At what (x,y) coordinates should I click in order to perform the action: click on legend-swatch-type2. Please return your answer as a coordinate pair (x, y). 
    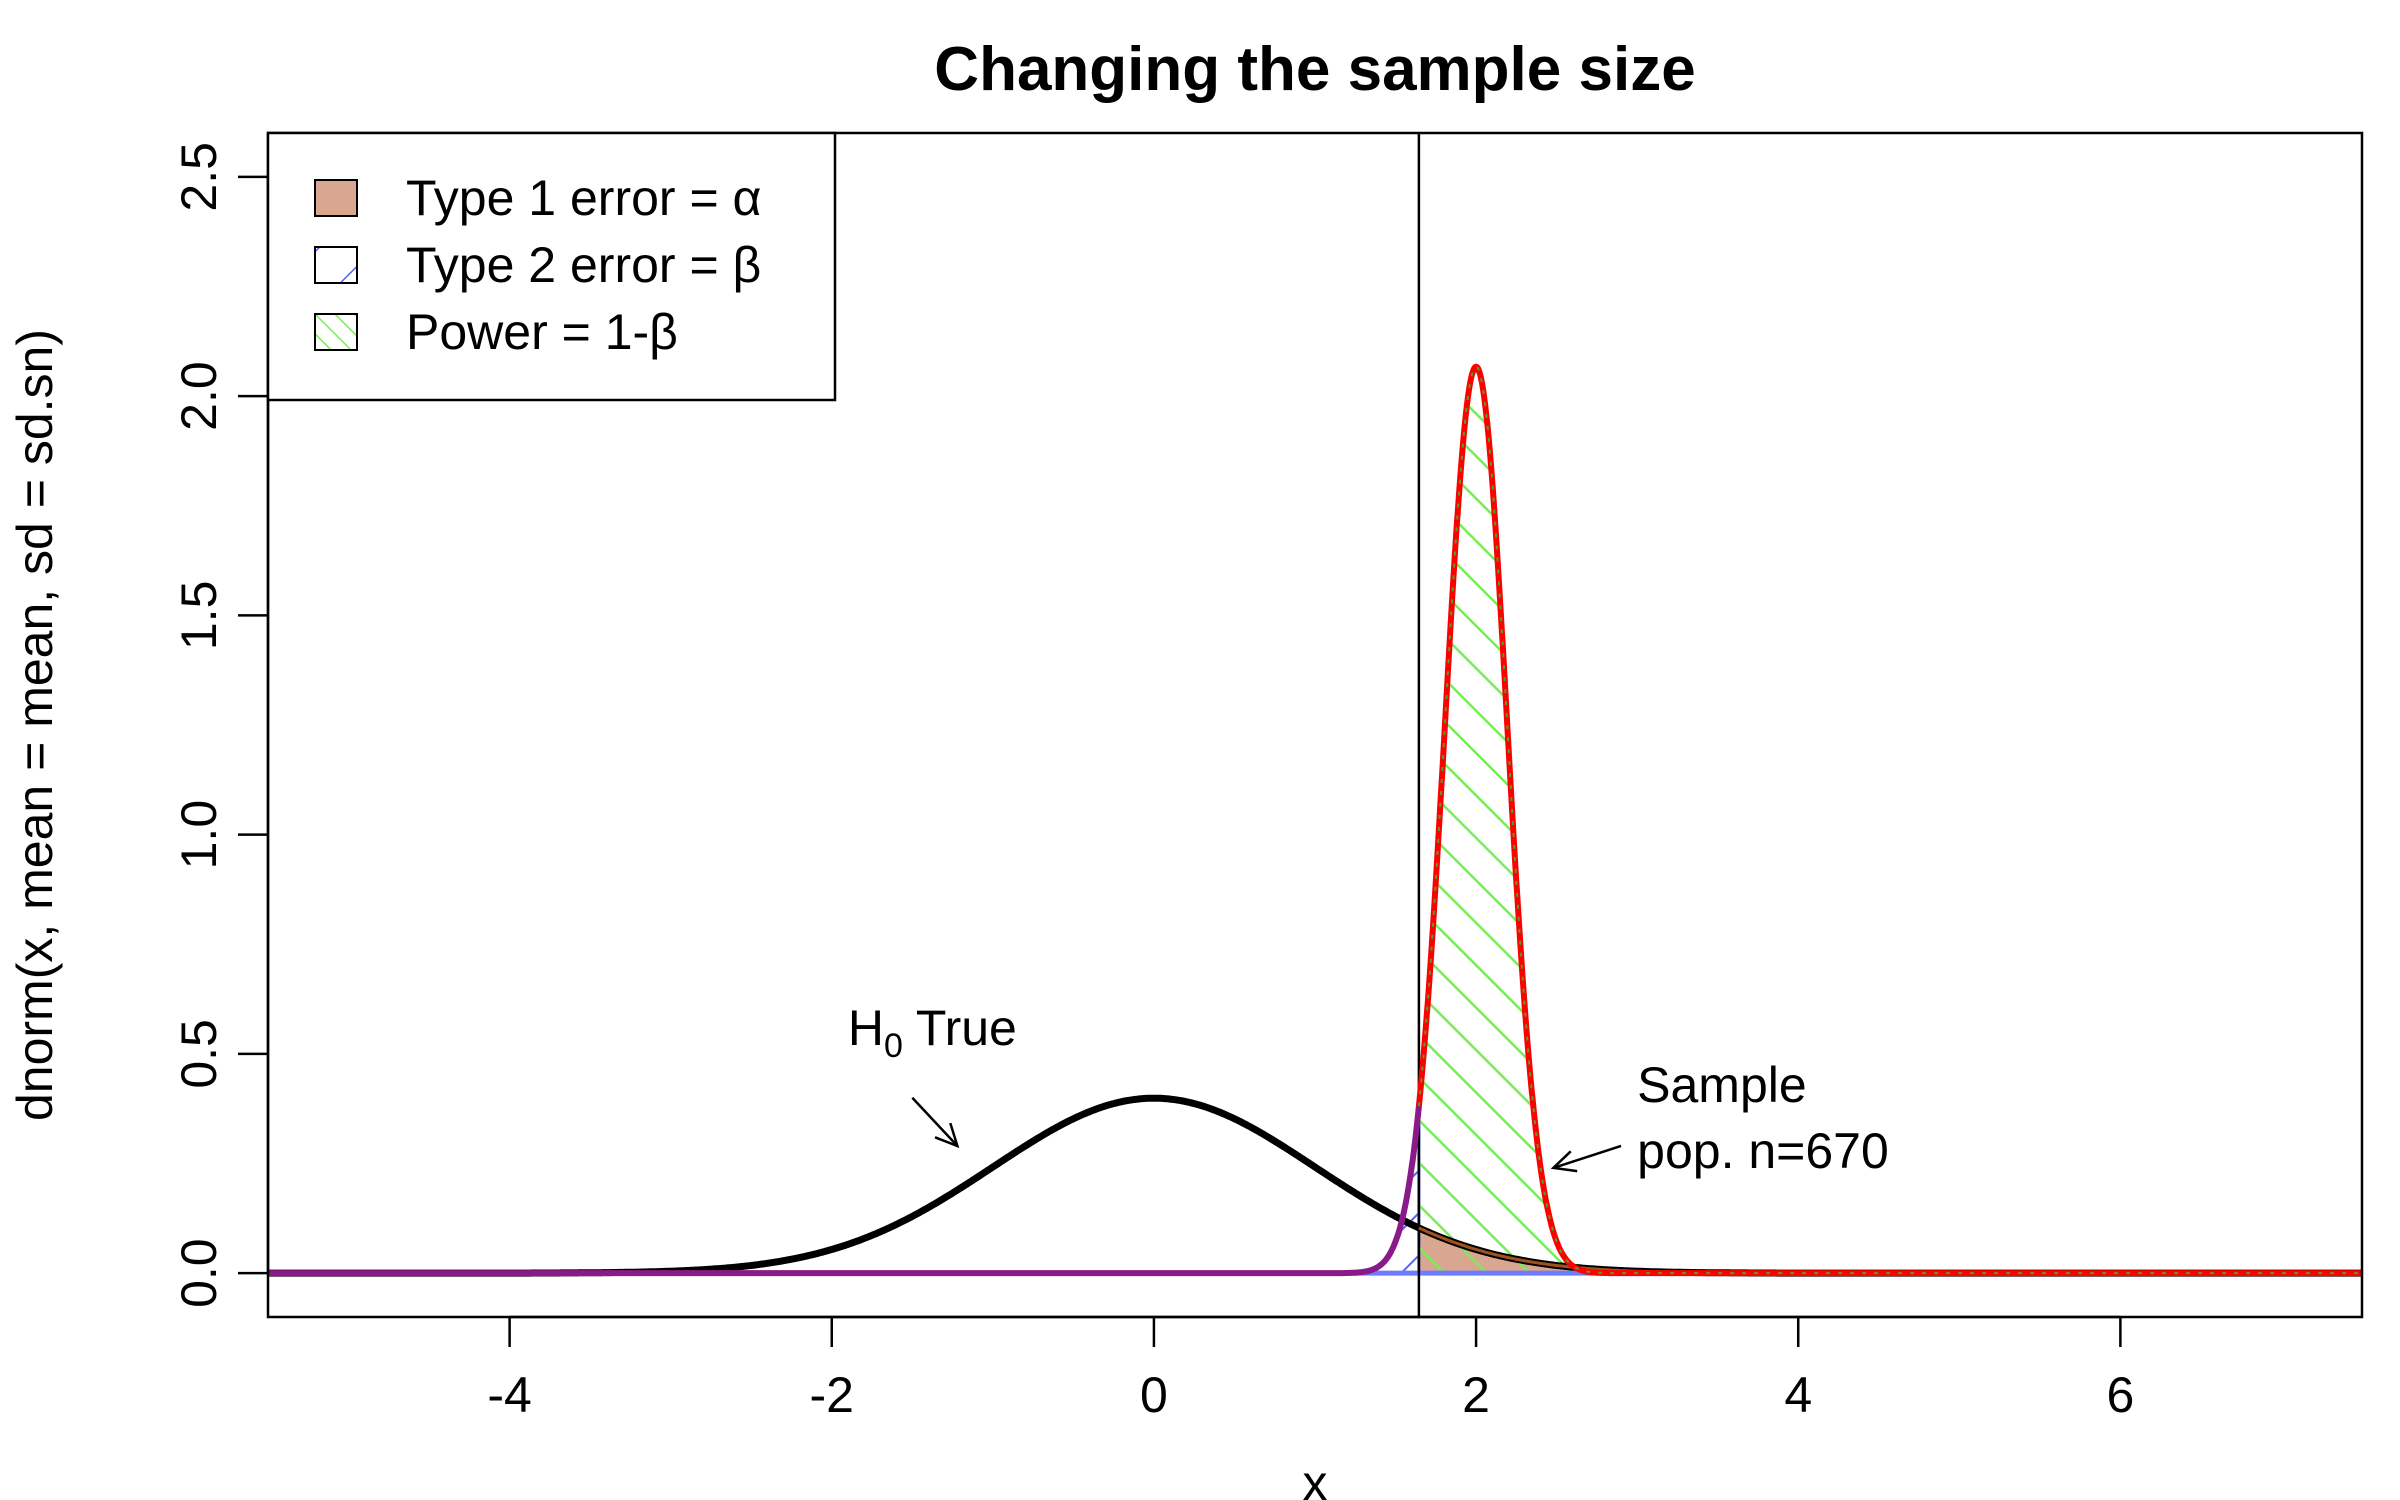
    Looking at the image, I should click on (336, 265).